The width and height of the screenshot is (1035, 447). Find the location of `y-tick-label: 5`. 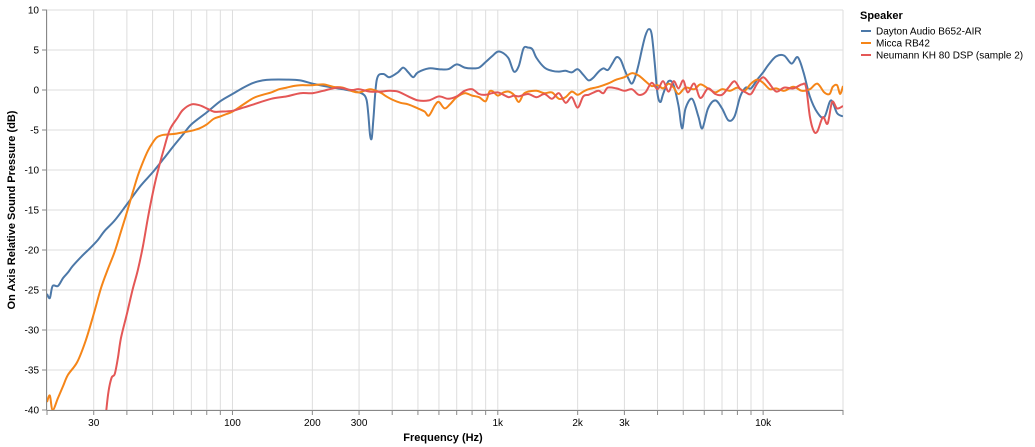

y-tick-label: 5 is located at coordinates (36, 51).